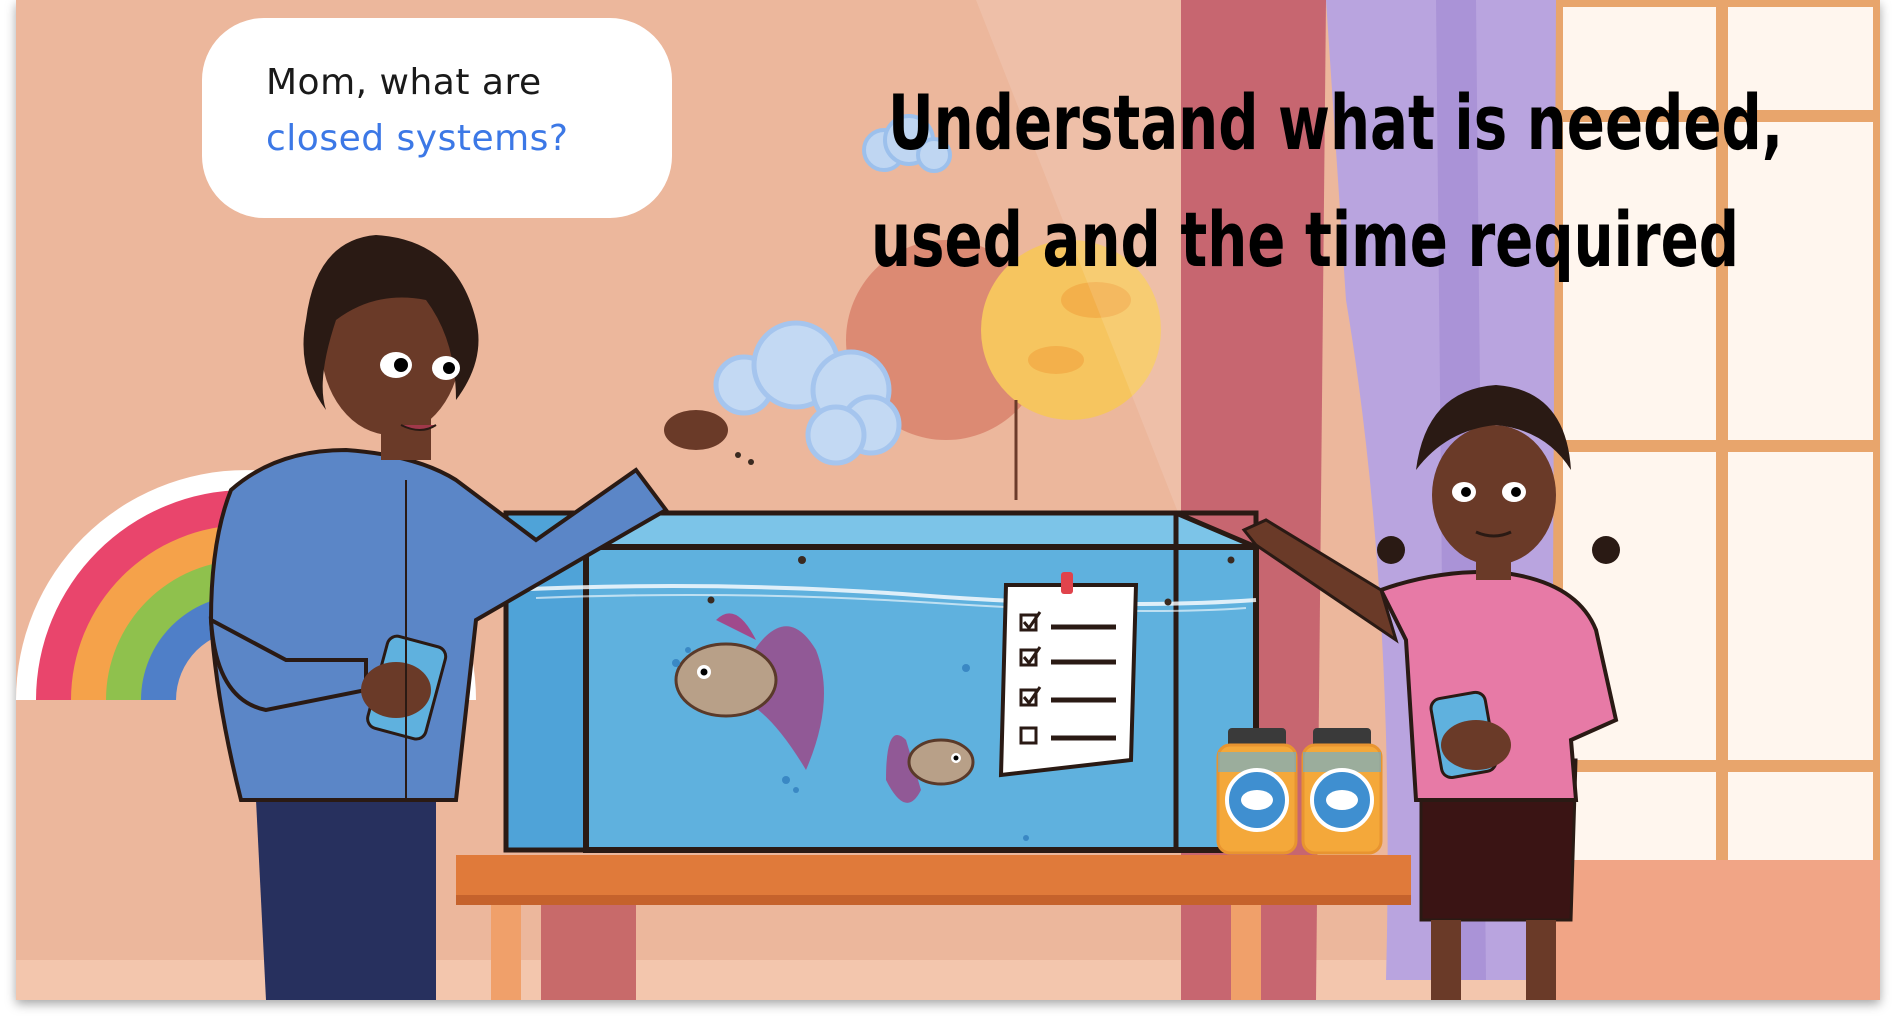 Image resolution: width=1896 pixels, height=1032 pixels. I want to click on checklist-note, so click(1068, 675).